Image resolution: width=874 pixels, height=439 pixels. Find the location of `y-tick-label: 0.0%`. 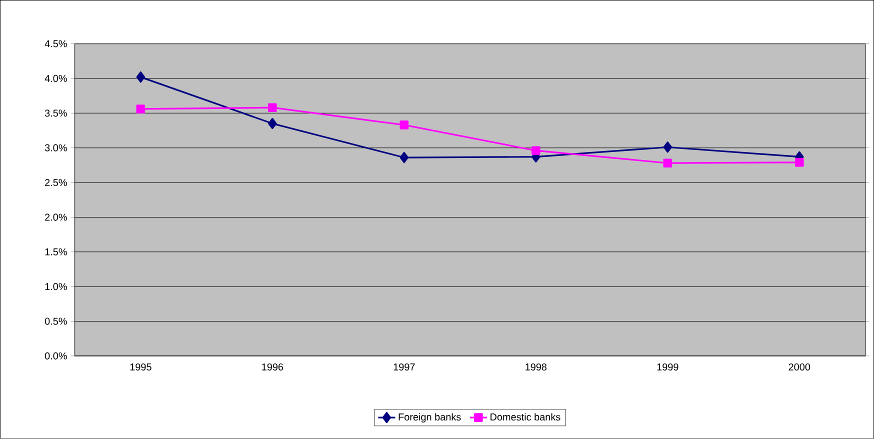

y-tick-label: 0.0% is located at coordinates (55, 356).